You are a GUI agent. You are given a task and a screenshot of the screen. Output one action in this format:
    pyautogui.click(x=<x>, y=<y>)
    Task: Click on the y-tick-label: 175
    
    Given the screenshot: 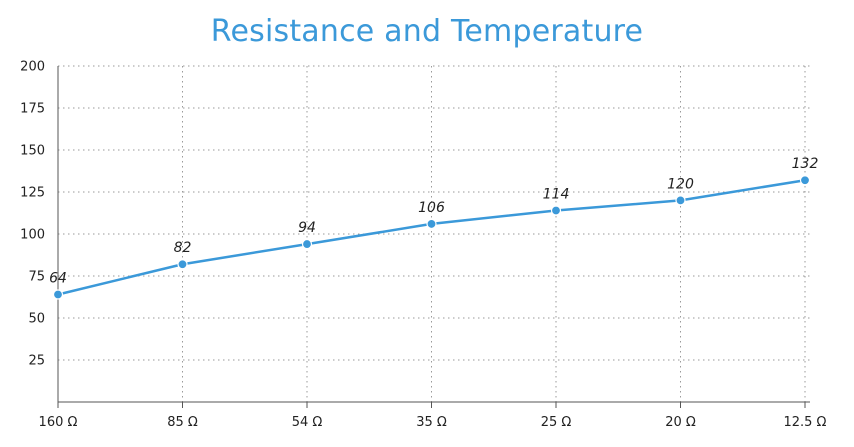 What is the action you would take?
    pyautogui.click(x=32, y=109)
    